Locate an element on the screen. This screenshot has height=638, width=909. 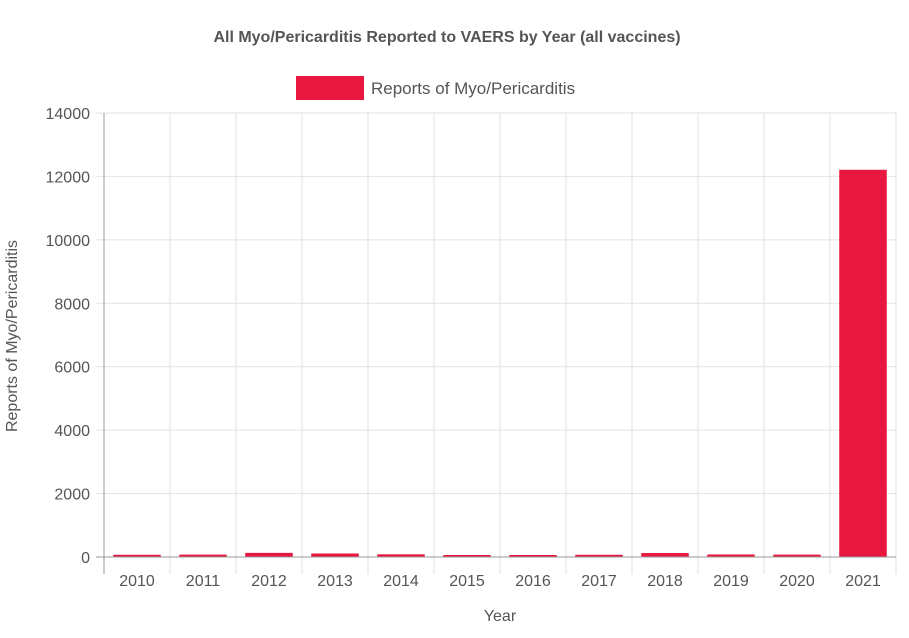
bar-2017 is located at coordinates (599, 555).